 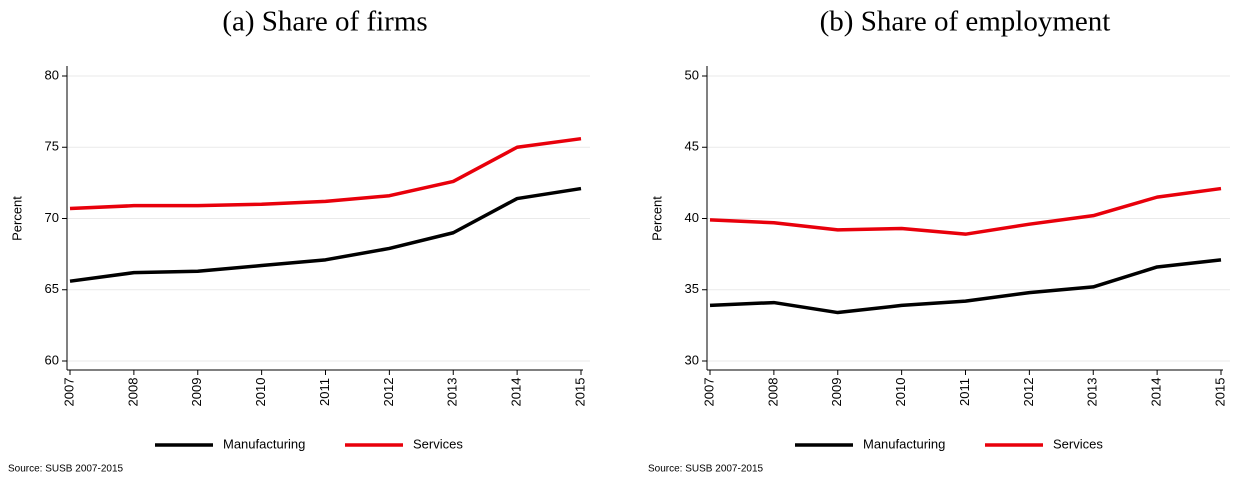 What do you see at coordinates (52, 217) in the screenshot?
I see `y-tick-label: 70` at bounding box center [52, 217].